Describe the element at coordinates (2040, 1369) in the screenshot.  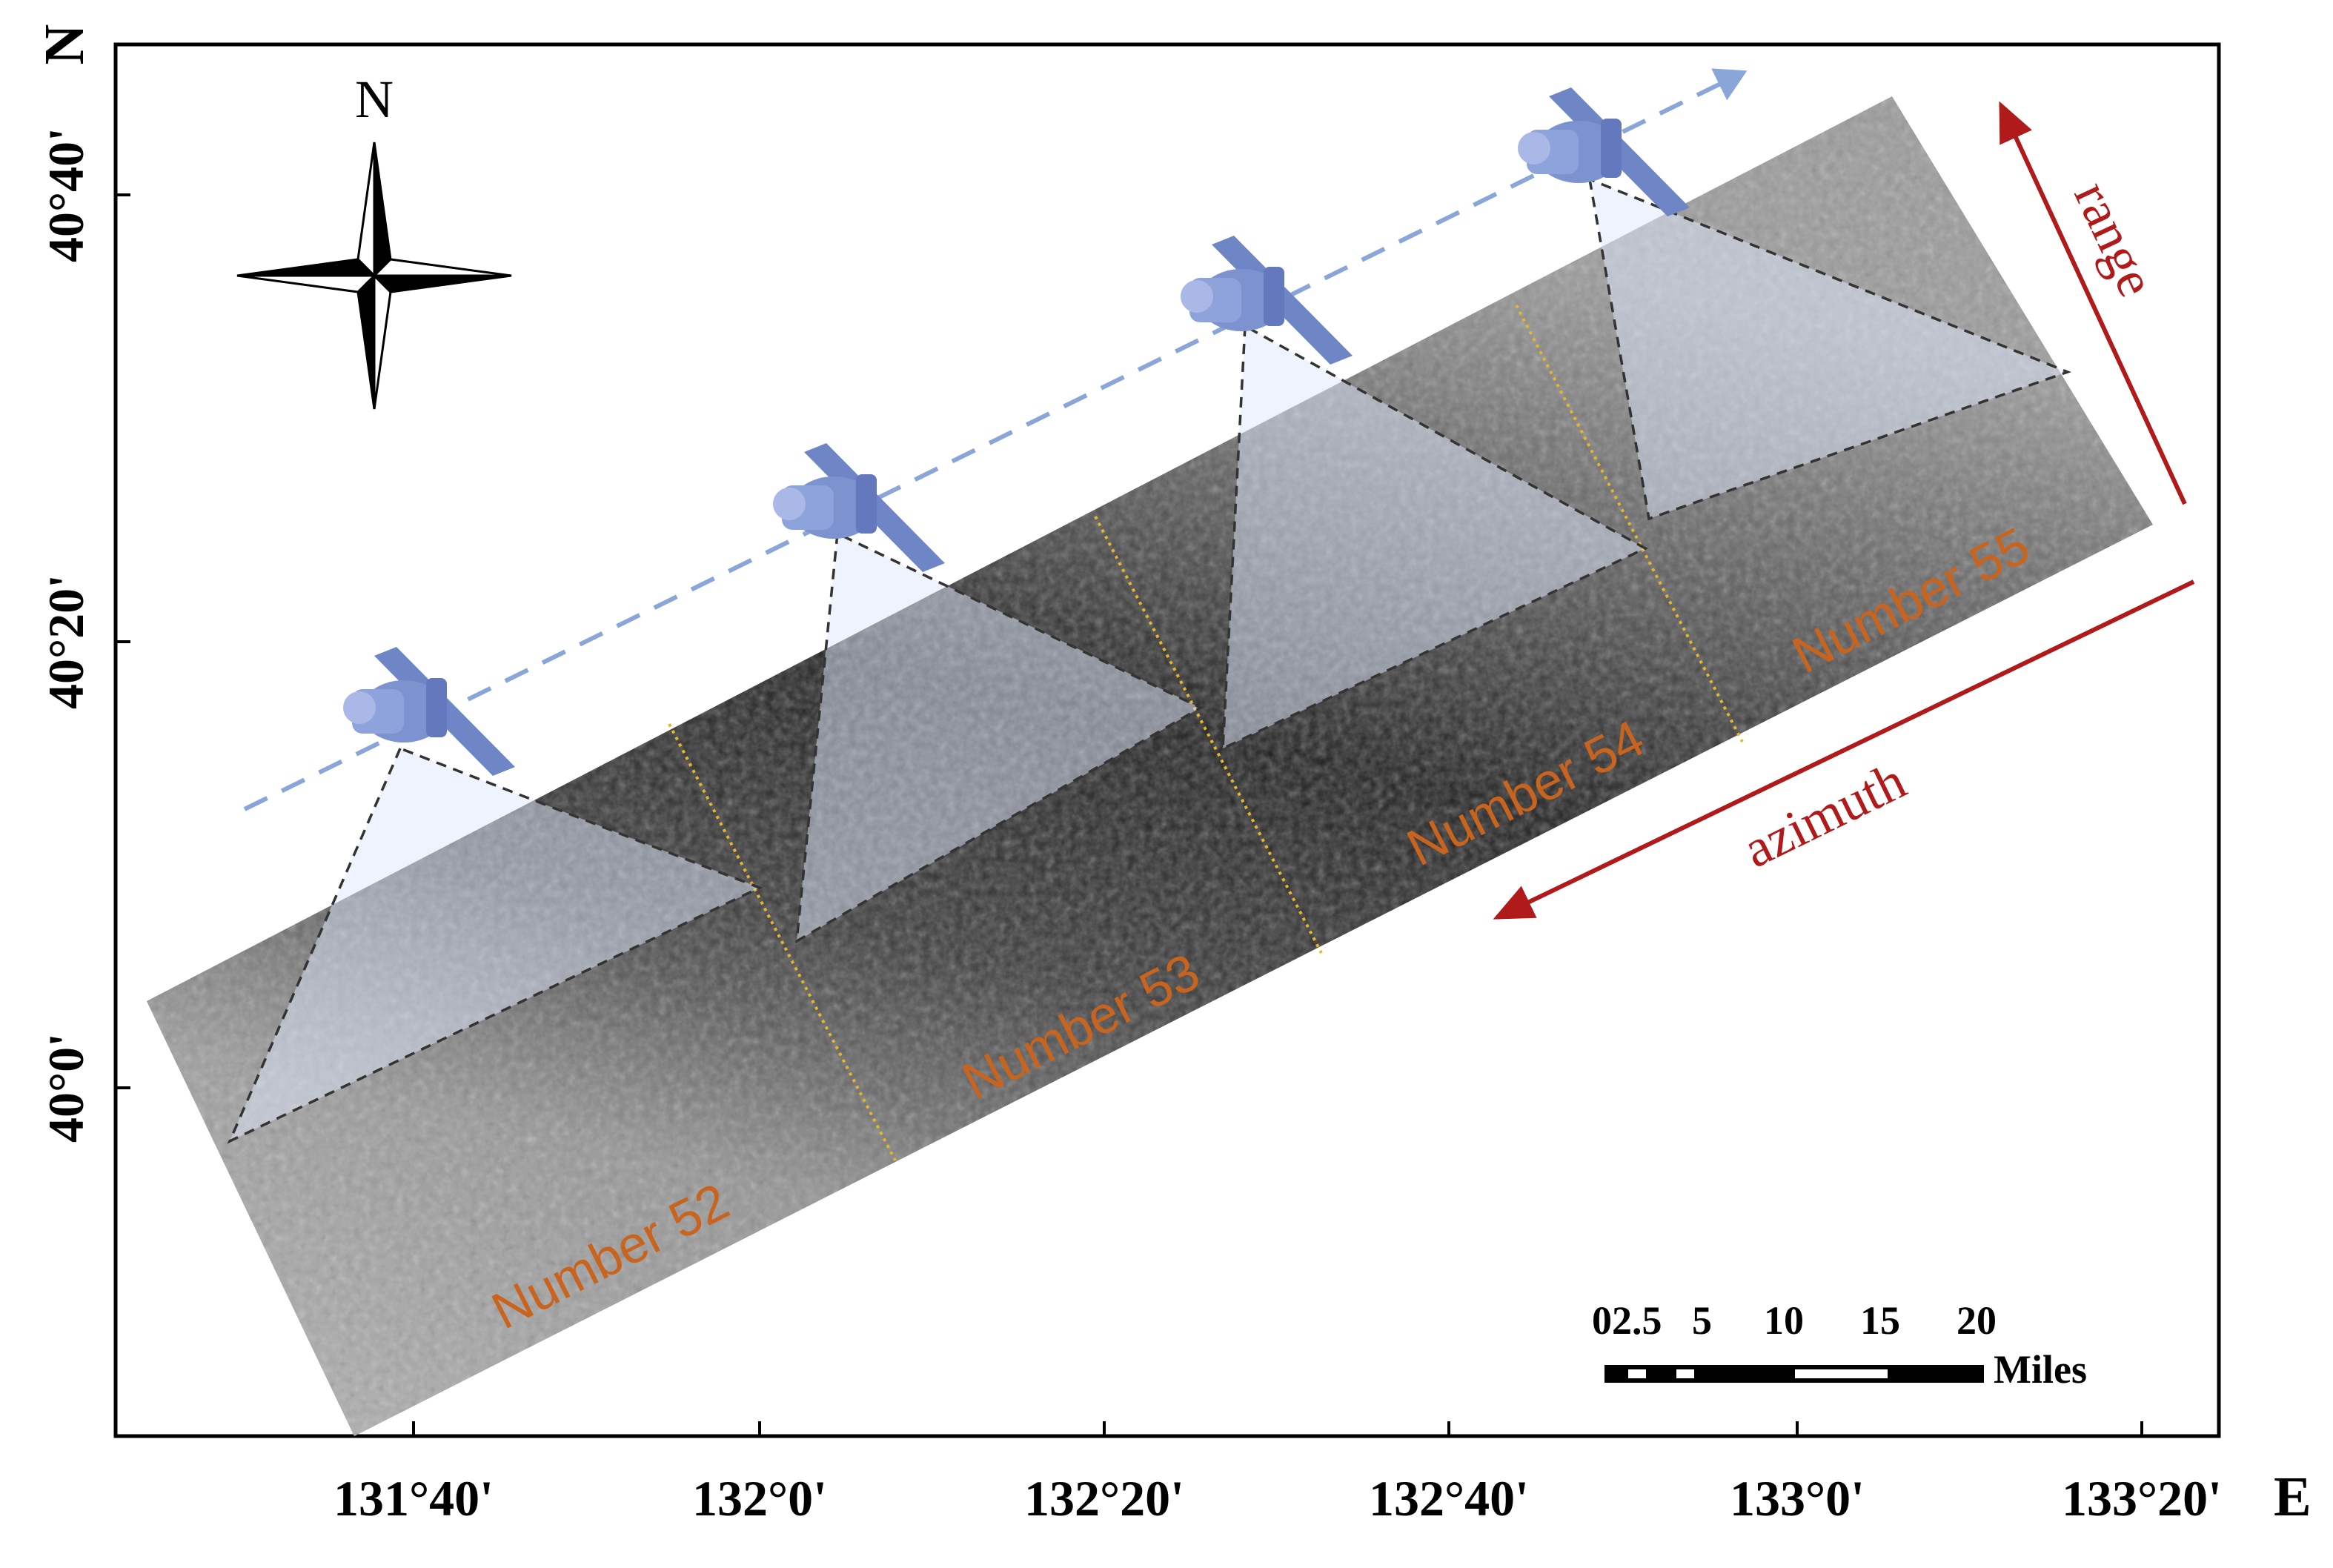
I see `scale-unit-label: Miles` at that location.